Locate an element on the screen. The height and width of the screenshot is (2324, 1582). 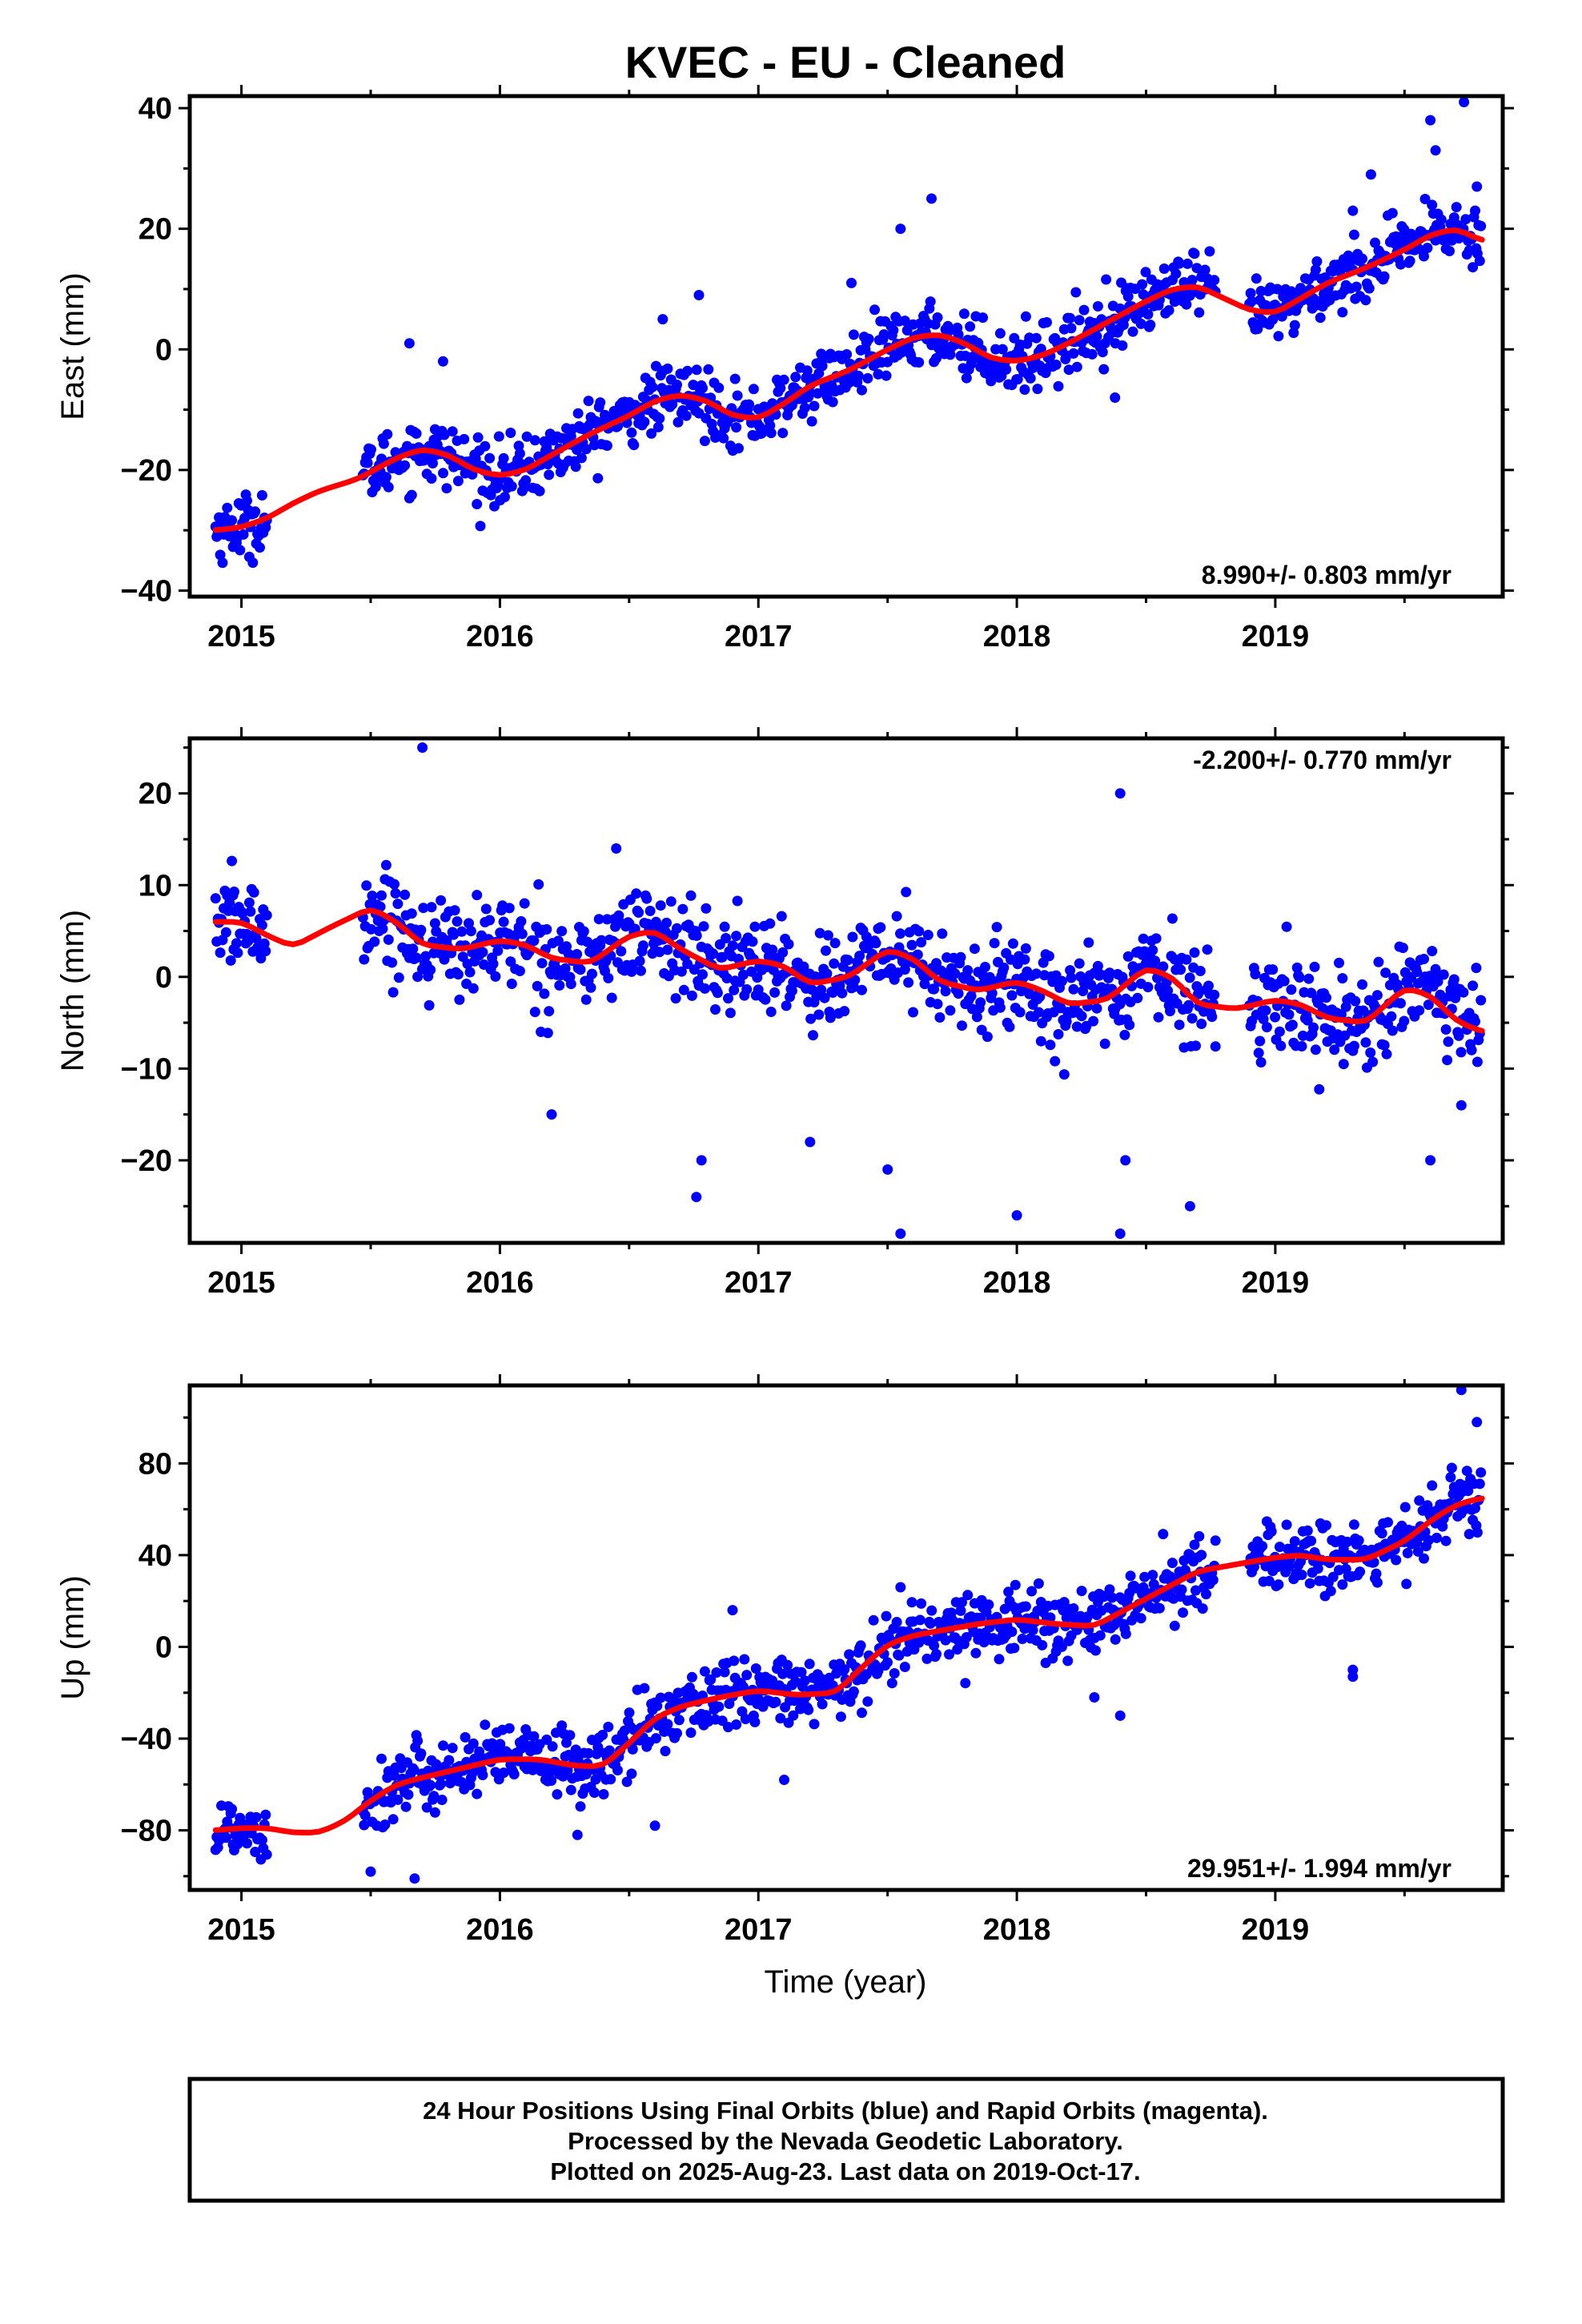
east-outlier-point is located at coordinates (410, 343).